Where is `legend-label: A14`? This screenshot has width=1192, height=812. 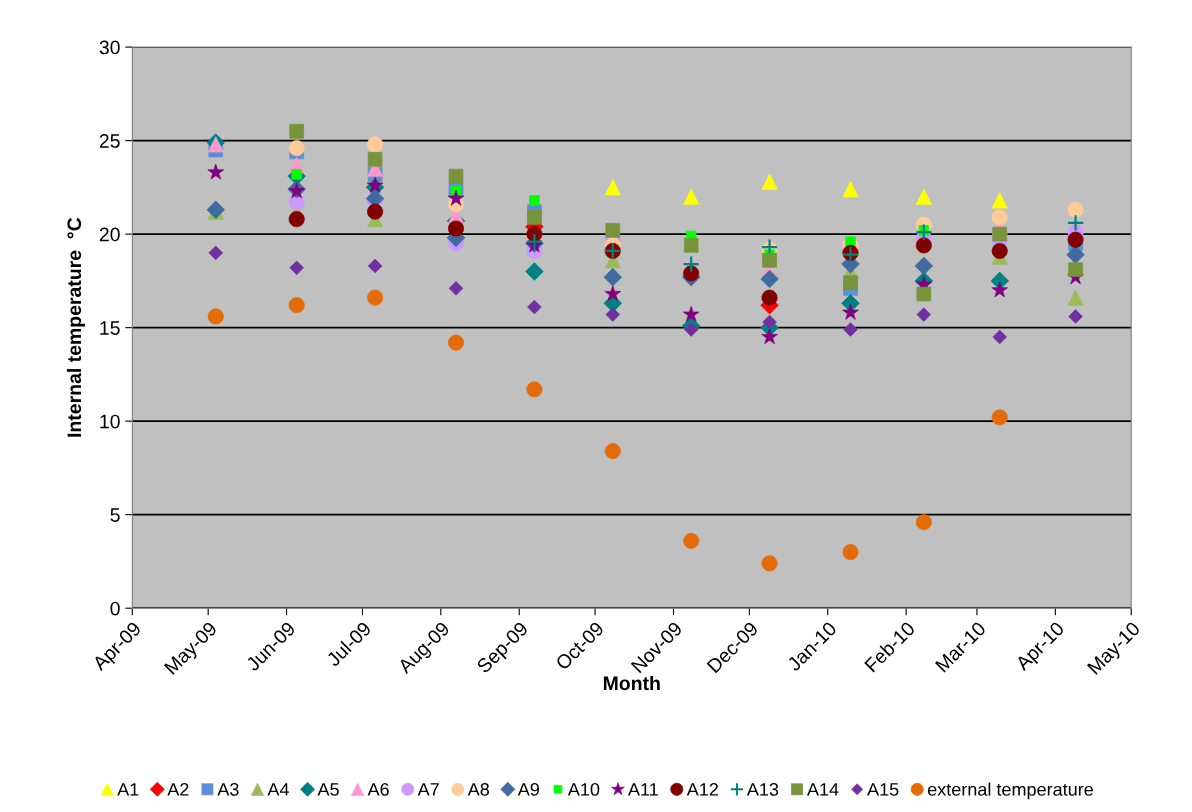 legend-label: A14 is located at coordinates (822, 789).